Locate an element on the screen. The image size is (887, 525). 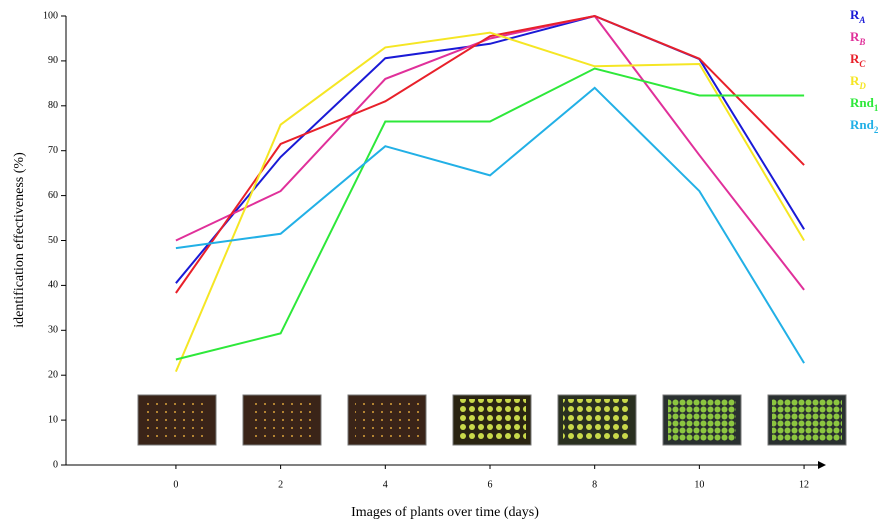
legend-subscript: C is located at coordinates (862, 64).